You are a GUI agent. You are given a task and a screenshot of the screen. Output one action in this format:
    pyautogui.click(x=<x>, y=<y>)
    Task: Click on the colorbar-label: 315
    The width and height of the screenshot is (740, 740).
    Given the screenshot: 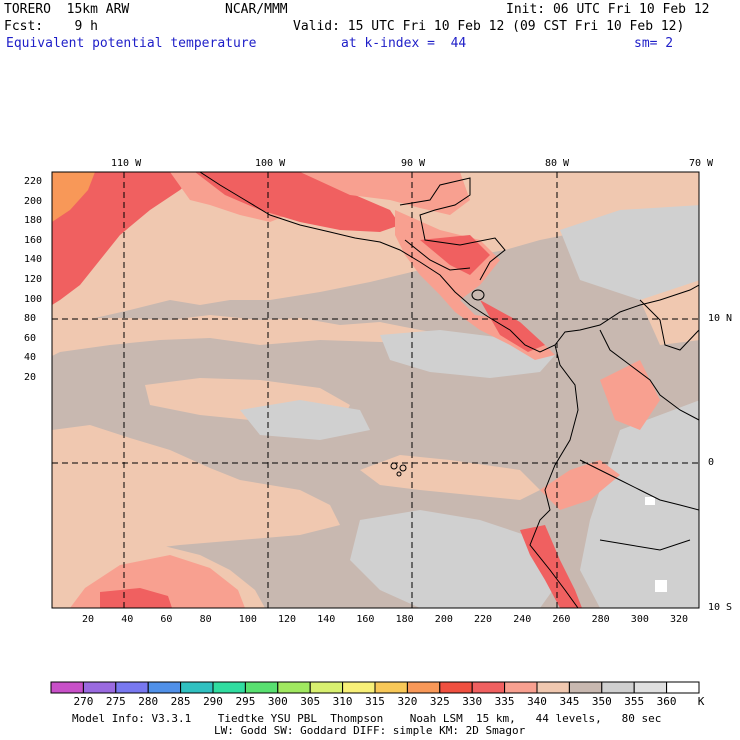 What is the action you would take?
    pyautogui.click(x=375, y=701)
    